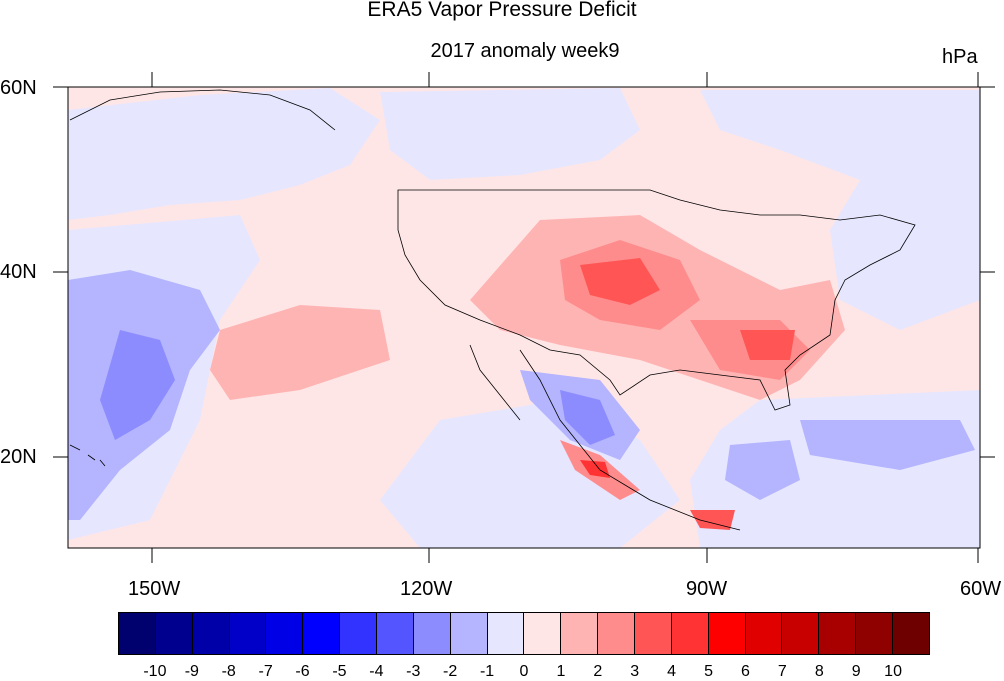 The height and width of the screenshot is (681, 1004). I want to click on colorbar-label: 7, so click(782, 671).